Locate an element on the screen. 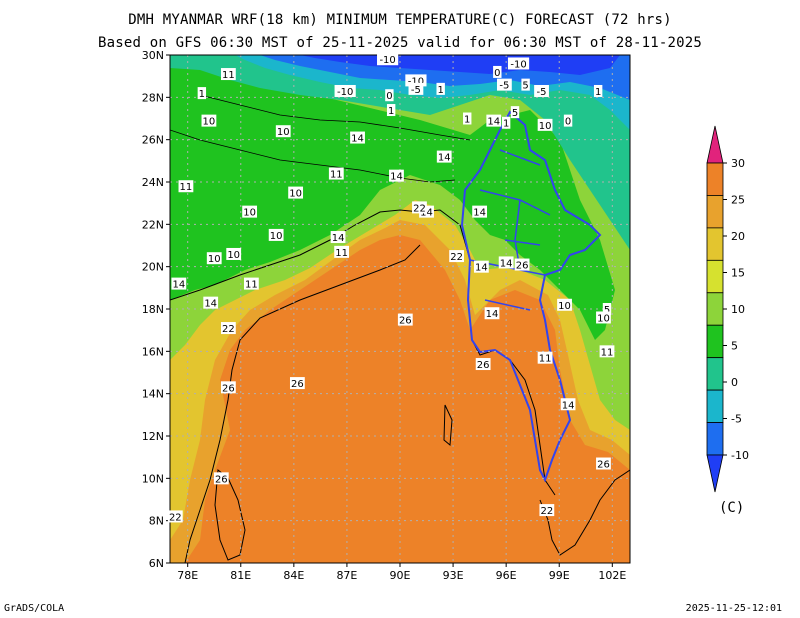 The image size is (800, 618). contour-label: 26 is located at coordinates (228, 388).